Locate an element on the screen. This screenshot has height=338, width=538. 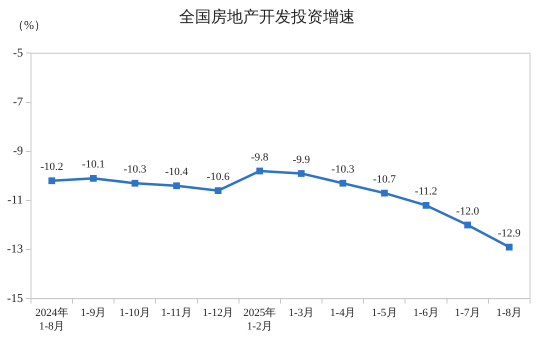
x-tick-label: 2024年 1-8月 is located at coordinates (51, 319).